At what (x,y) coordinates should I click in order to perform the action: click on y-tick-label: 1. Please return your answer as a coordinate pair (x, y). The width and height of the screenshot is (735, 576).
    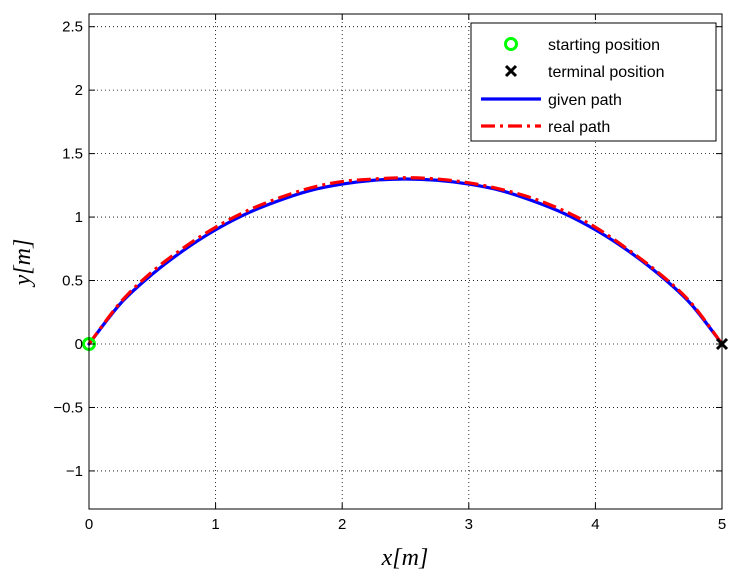
    Looking at the image, I should click on (79, 217).